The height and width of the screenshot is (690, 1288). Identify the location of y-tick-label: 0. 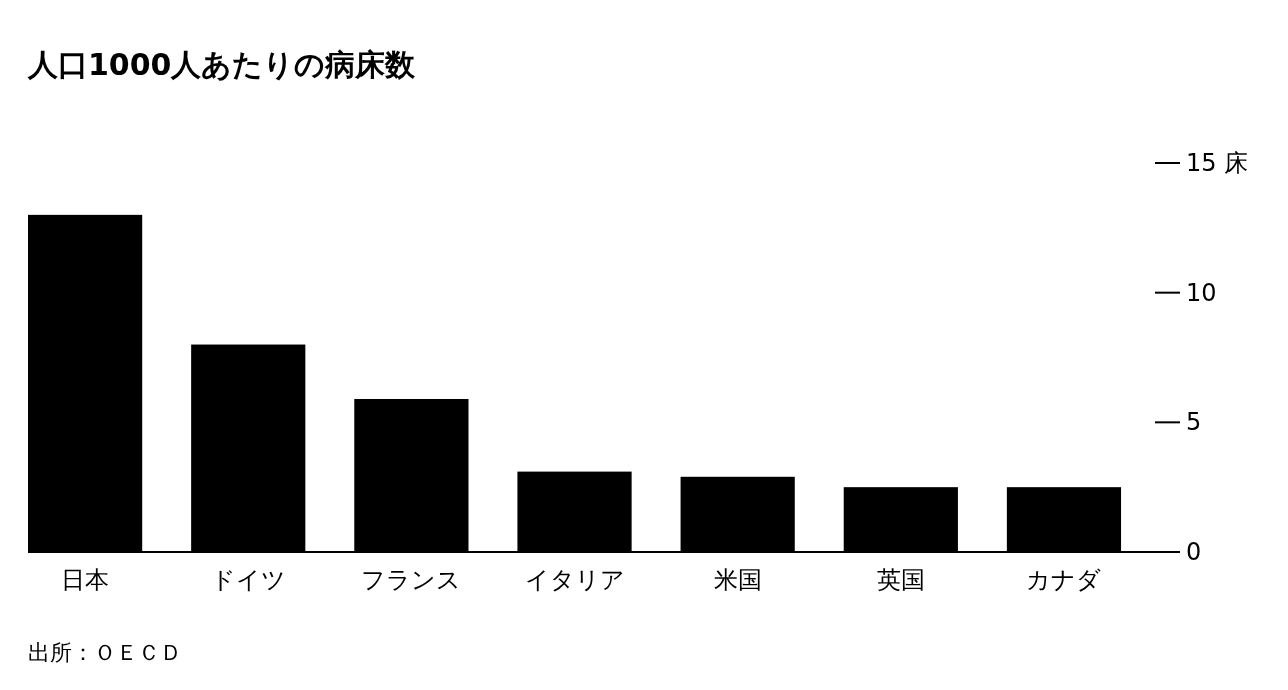
(1194, 552).